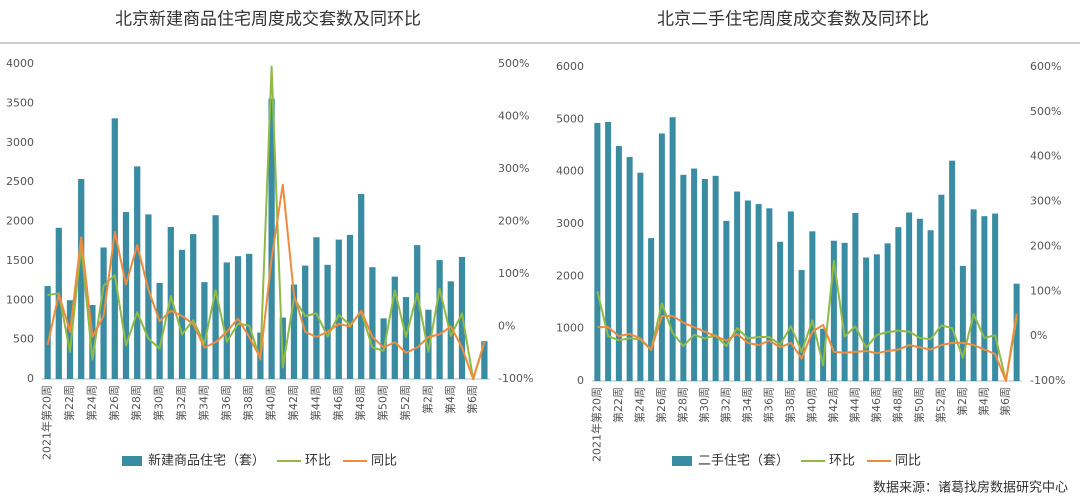 Image resolution: width=1080 pixels, height=500 pixels. Describe the element at coordinates (20, 142) in the screenshot. I see `y-tick-label: 3000` at that location.